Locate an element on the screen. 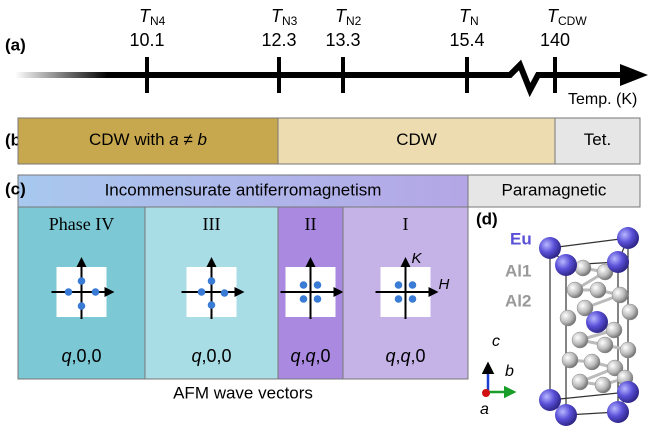  bar-text: CDW is located at coordinates (416, 139).